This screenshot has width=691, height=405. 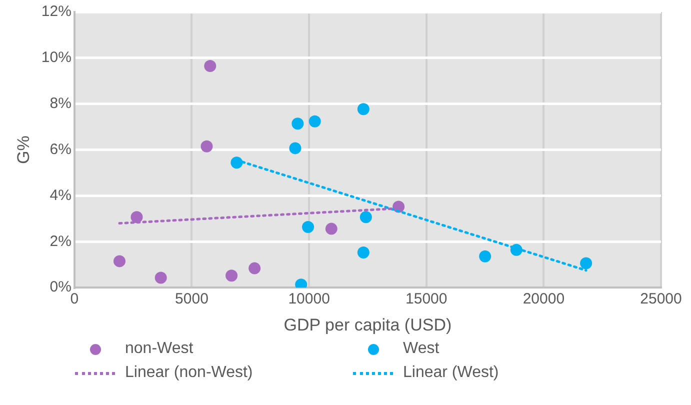 I want to click on y-tick-label: 10%, so click(x=56, y=57).